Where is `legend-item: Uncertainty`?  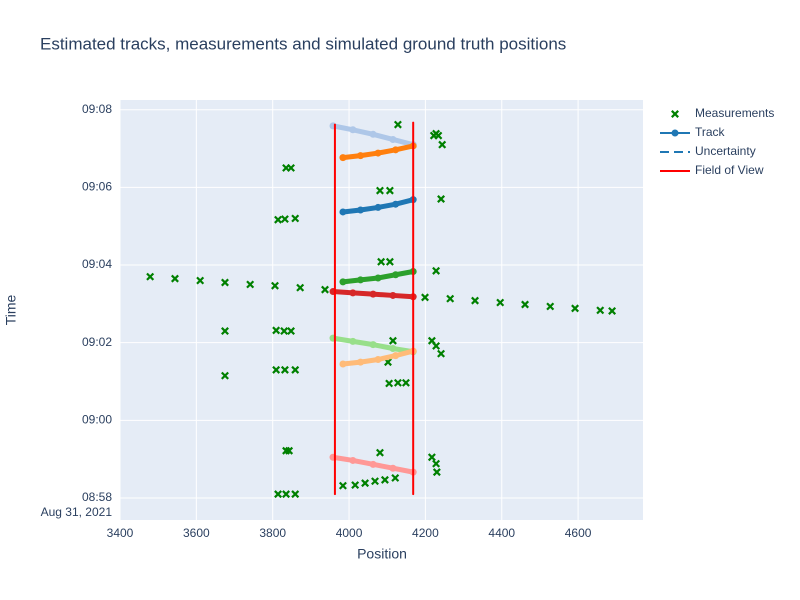
legend-item: Uncertainty is located at coordinates (708, 151).